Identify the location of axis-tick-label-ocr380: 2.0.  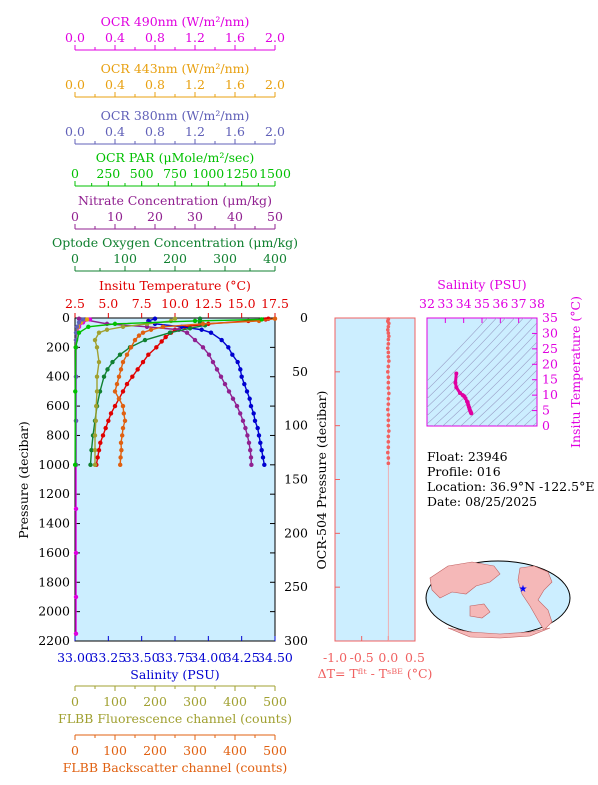
(275, 131).